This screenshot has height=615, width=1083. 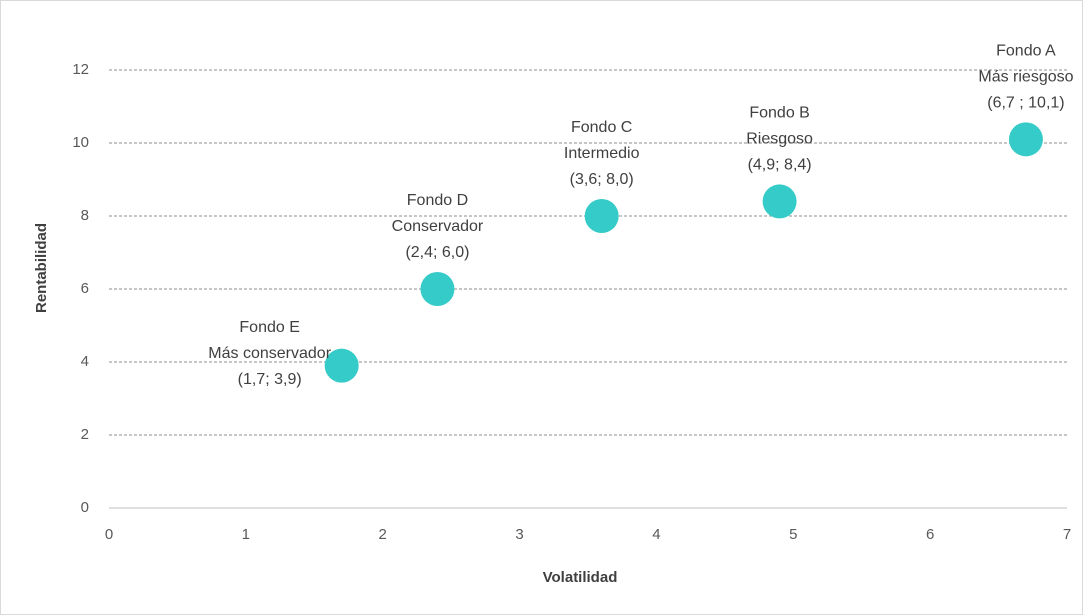 I want to click on point-label: Conservador, so click(x=438, y=226).